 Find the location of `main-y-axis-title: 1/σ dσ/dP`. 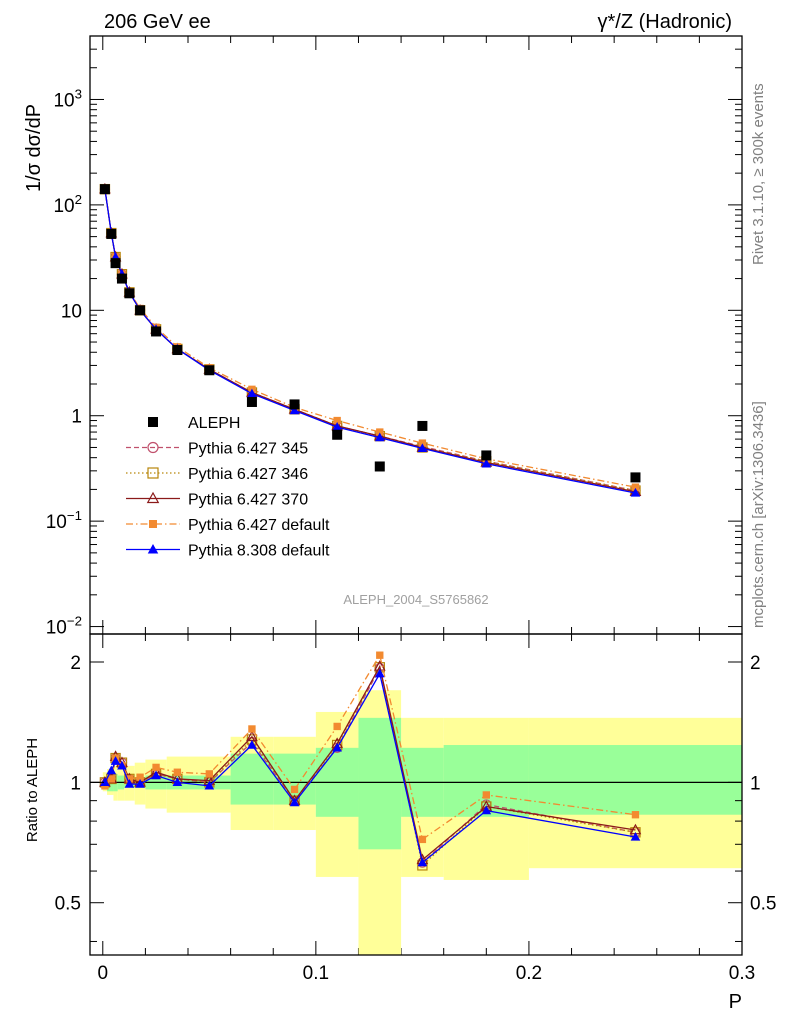

main-y-axis-title: 1/σ dσ/dP is located at coordinates (34, 148).